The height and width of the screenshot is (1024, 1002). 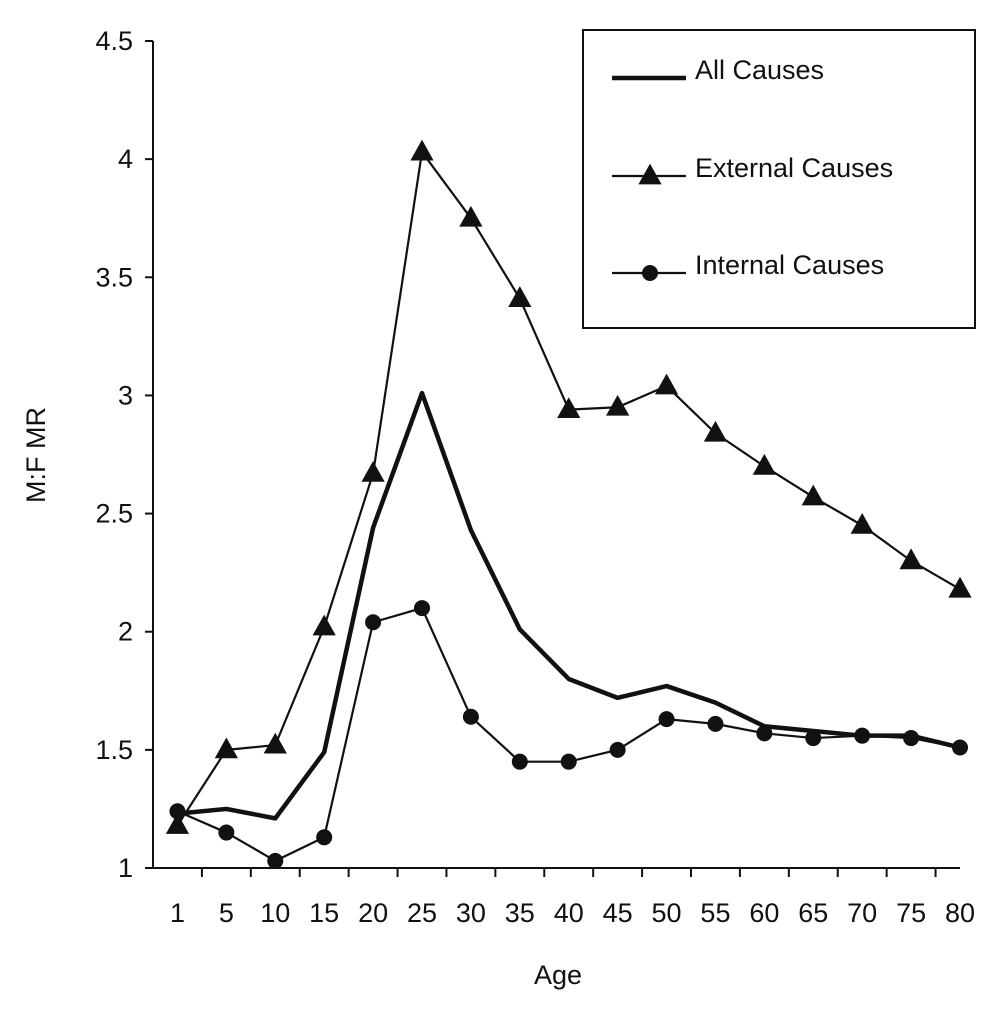 I want to click on legend: All Causes External Causes Internal Causes, so click(x=779, y=179).